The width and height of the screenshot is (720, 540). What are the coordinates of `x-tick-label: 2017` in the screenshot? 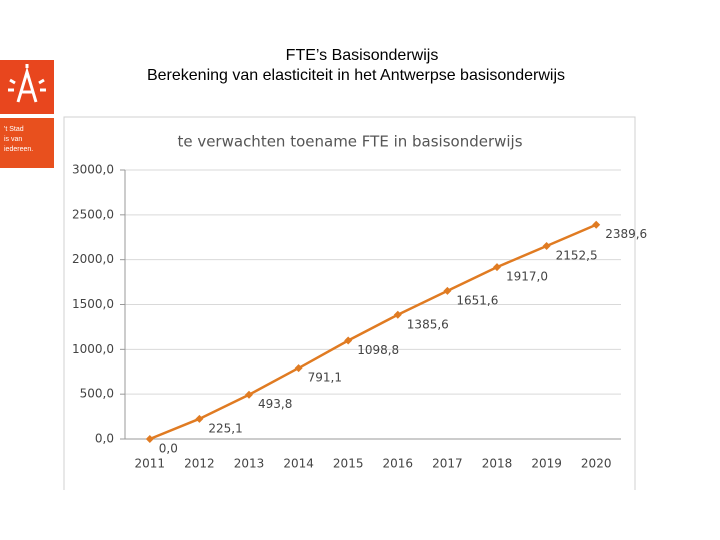 It's located at (447, 464).